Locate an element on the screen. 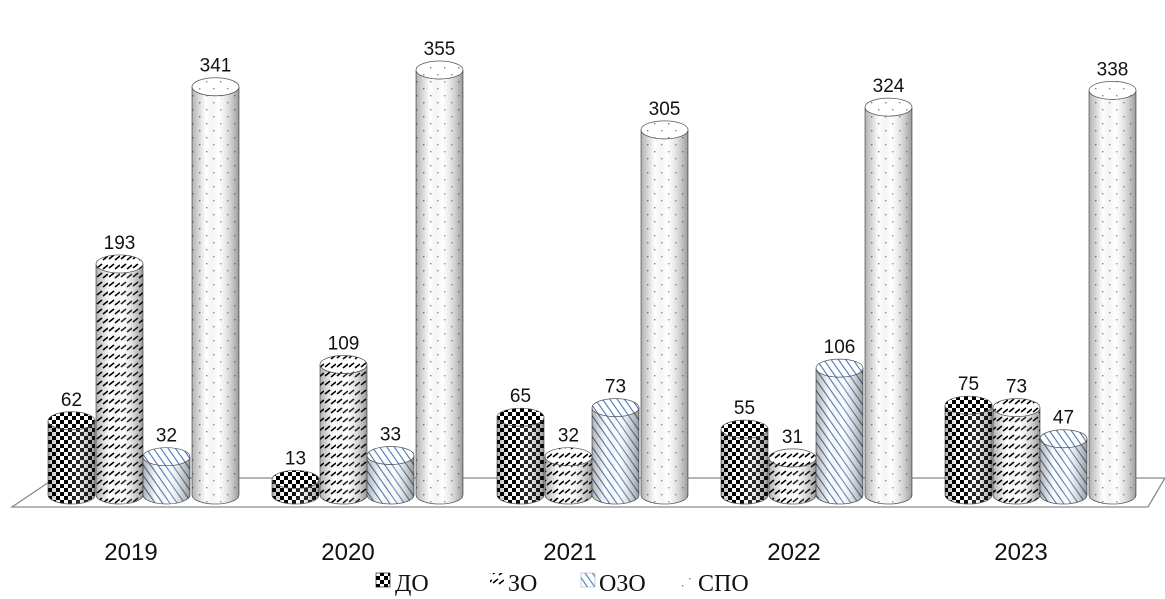 The width and height of the screenshot is (1165, 599). bar-ozo-2021 is located at coordinates (615, 451).